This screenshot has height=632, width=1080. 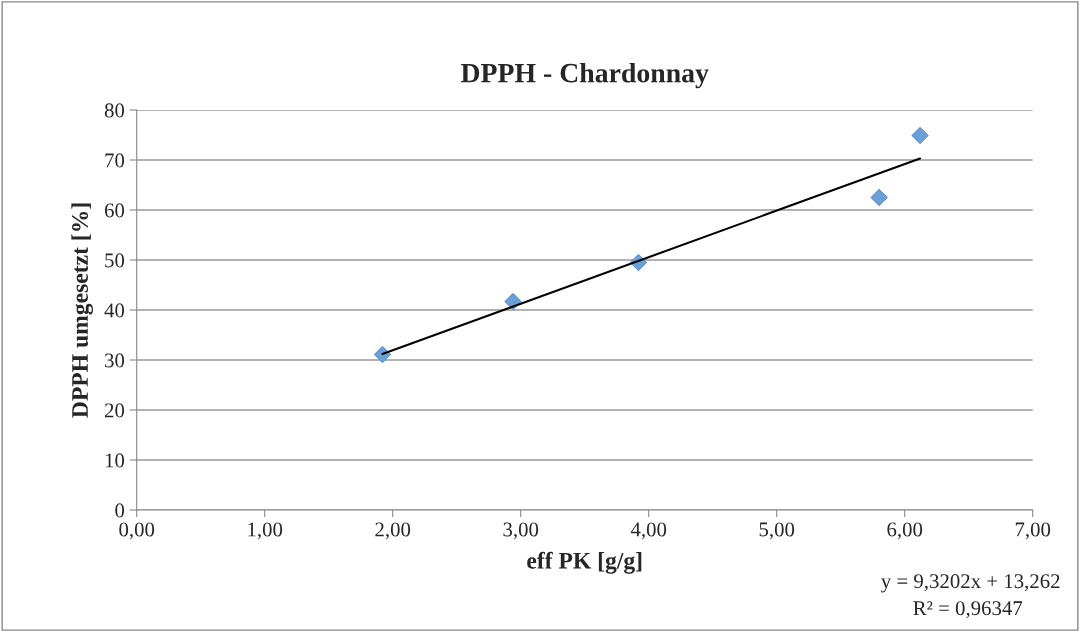 What do you see at coordinates (114, 110) in the screenshot?
I see `y-tick-label: 80` at bounding box center [114, 110].